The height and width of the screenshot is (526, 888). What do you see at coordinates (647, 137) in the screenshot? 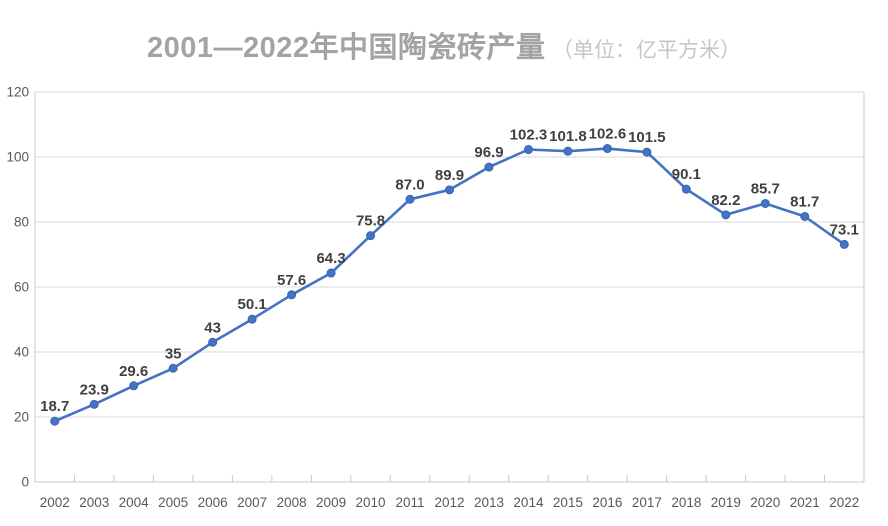
I see `data-label: 101.5` at bounding box center [647, 137].